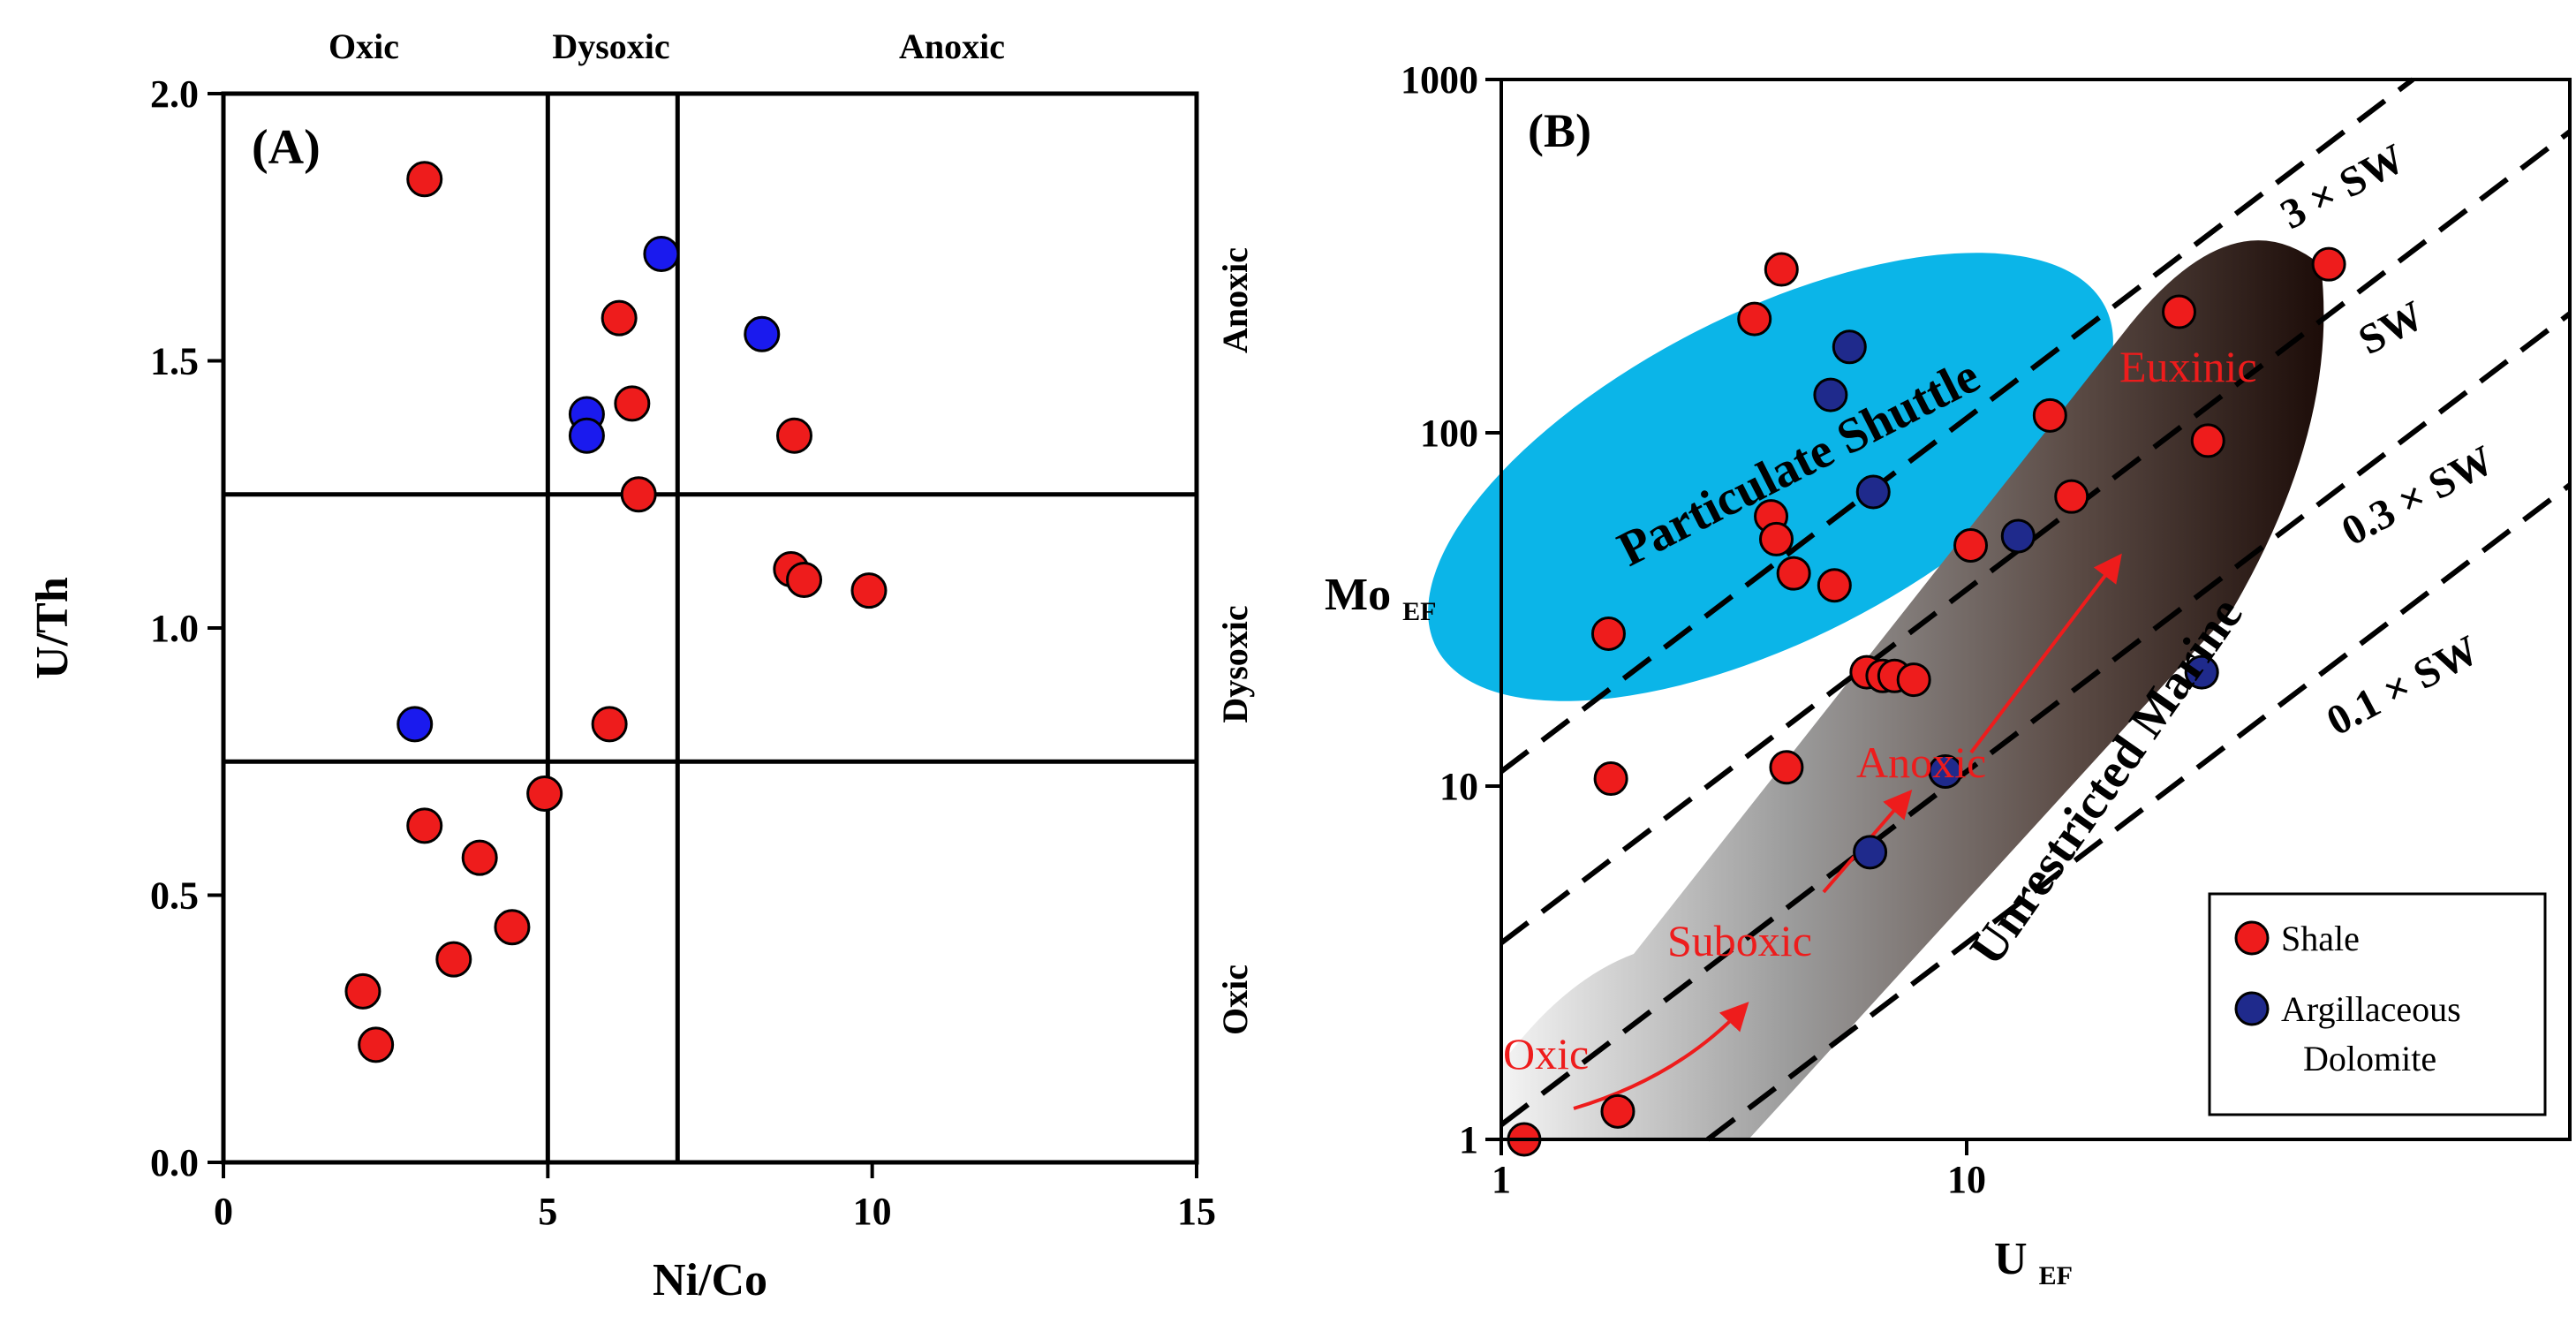 The width and height of the screenshot is (2576, 1324). What do you see at coordinates (364, 46) in the screenshot?
I see `panel-a-top-zone-oxic: Oxic` at bounding box center [364, 46].